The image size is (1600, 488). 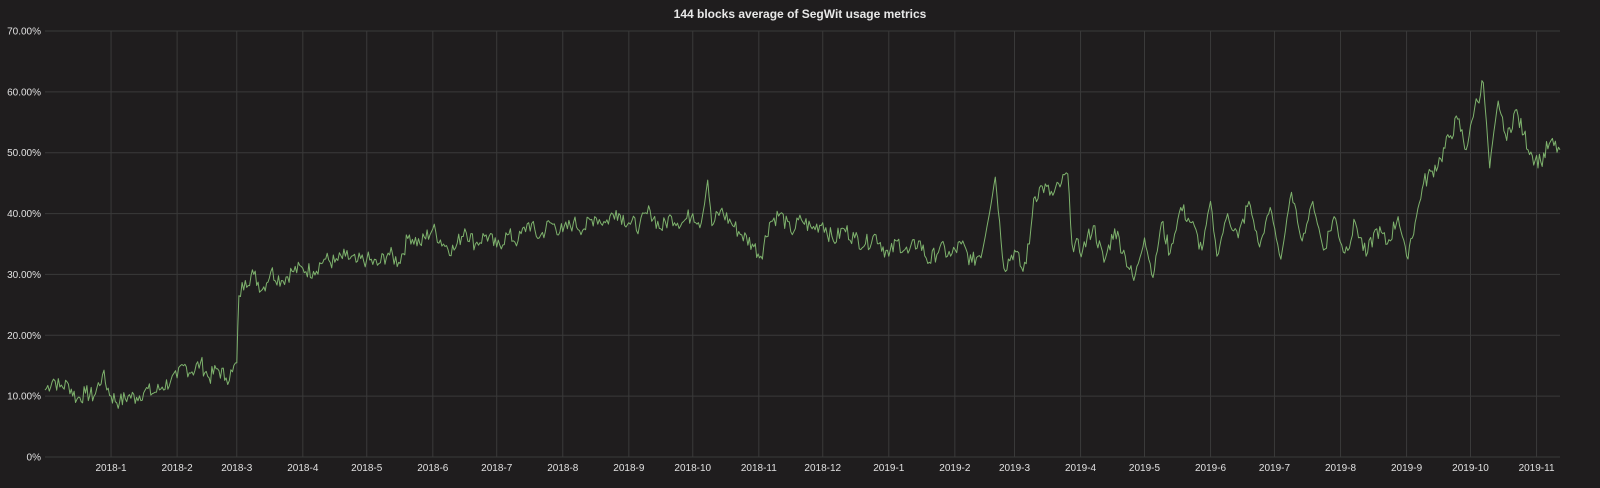 What do you see at coordinates (24, 397) in the screenshot?
I see `y-tick-label: 10.00%` at bounding box center [24, 397].